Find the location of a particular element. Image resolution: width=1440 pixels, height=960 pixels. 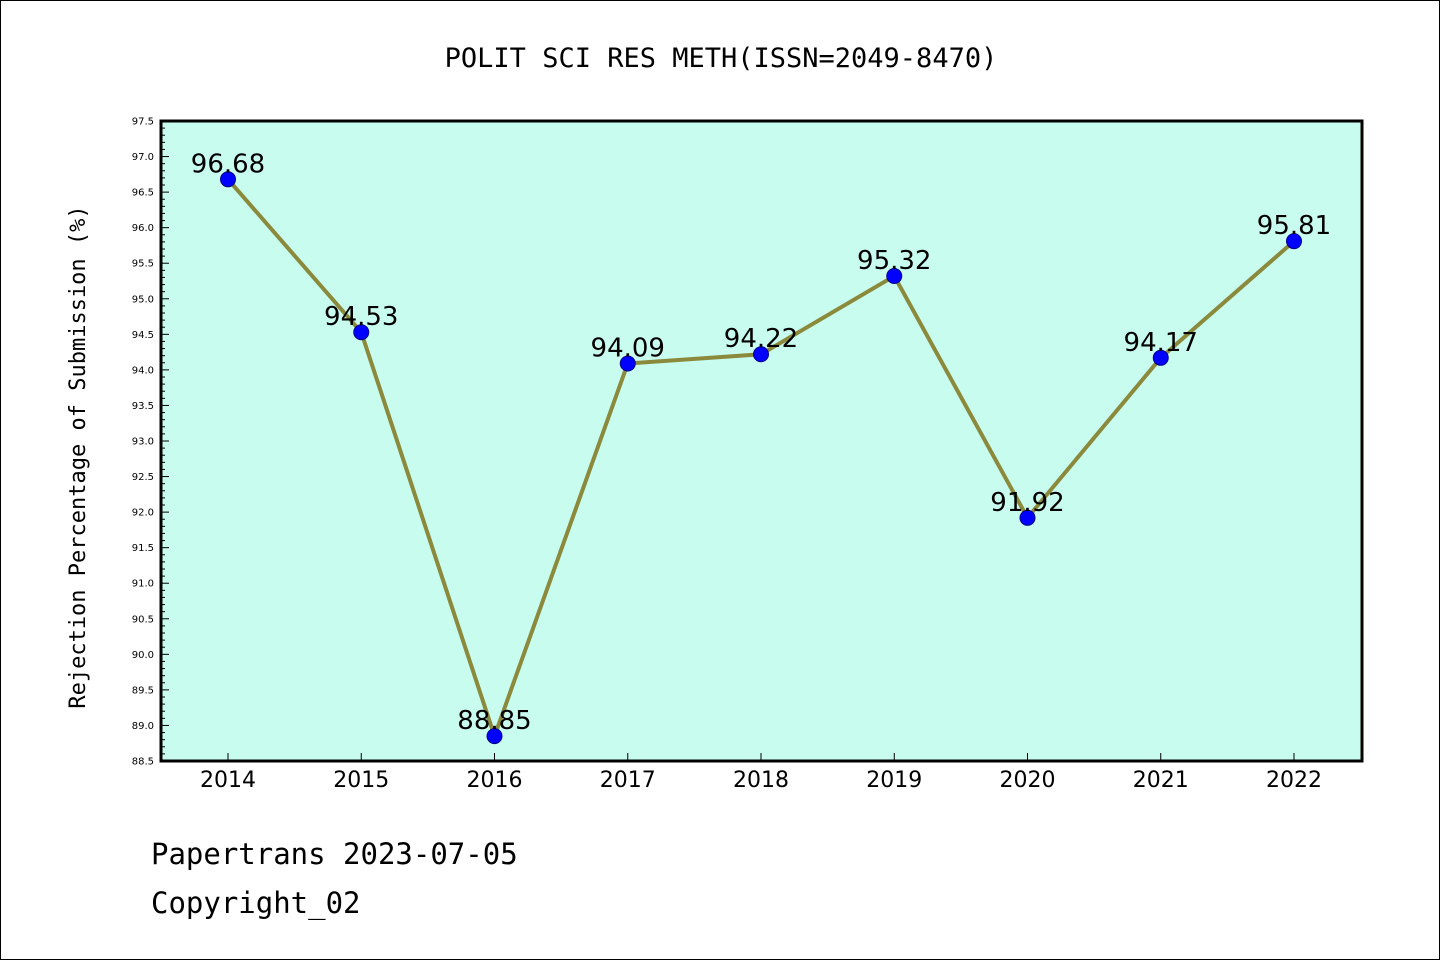

y-tick-label: 92.0 is located at coordinates (143, 513).